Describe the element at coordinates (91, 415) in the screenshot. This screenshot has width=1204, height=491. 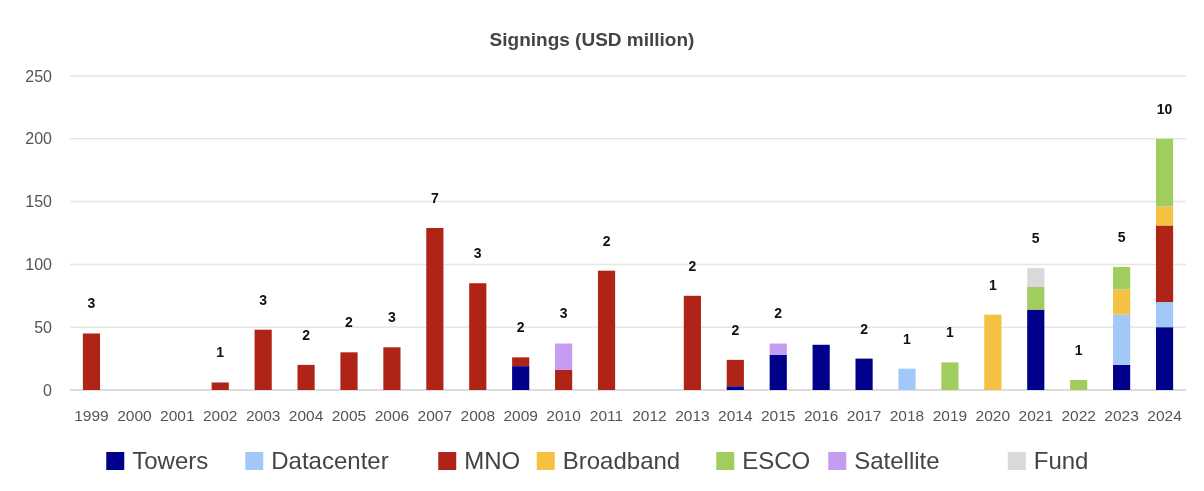
I see `x-tick-label: 1999` at that location.